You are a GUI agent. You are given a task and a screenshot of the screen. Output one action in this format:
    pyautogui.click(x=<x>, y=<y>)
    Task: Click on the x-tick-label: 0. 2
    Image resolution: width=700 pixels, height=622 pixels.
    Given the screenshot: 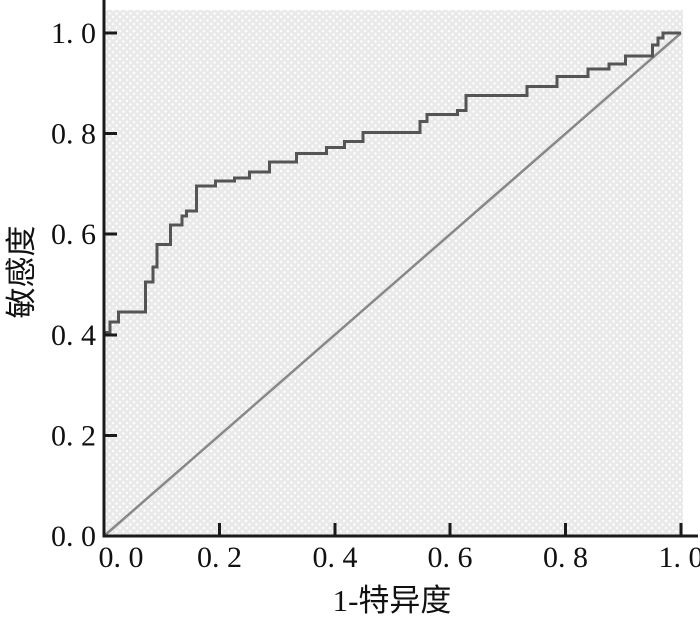 What is the action you would take?
    pyautogui.click(x=219, y=557)
    